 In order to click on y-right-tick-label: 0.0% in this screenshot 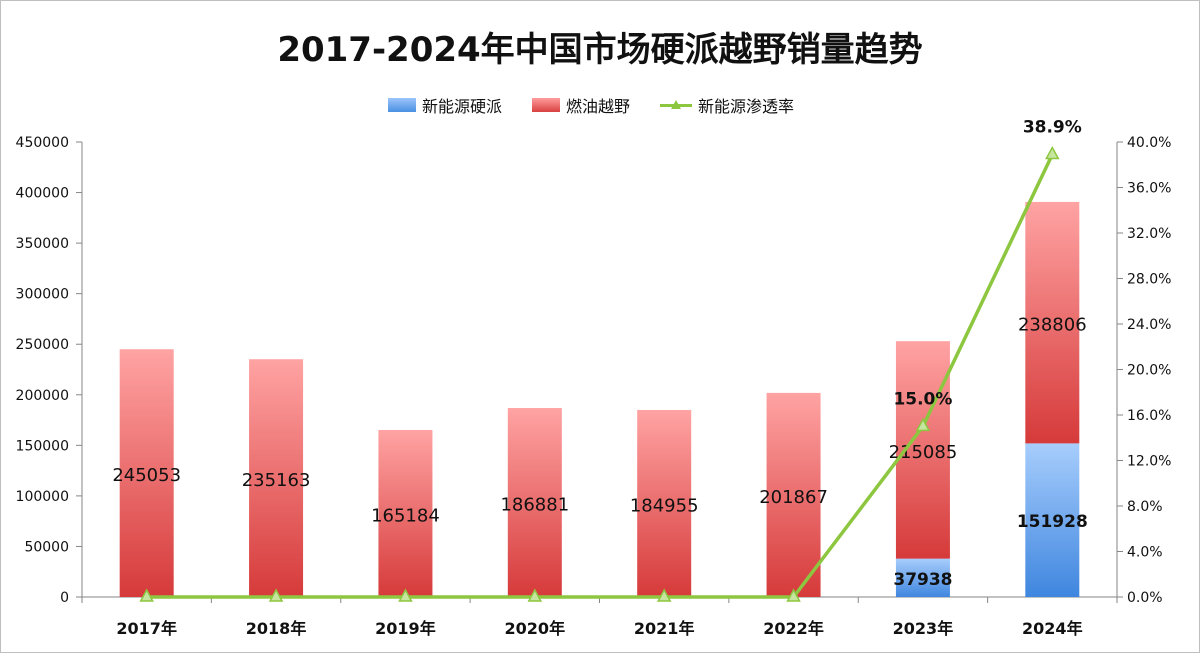, I will do `click(1145, 598)`.